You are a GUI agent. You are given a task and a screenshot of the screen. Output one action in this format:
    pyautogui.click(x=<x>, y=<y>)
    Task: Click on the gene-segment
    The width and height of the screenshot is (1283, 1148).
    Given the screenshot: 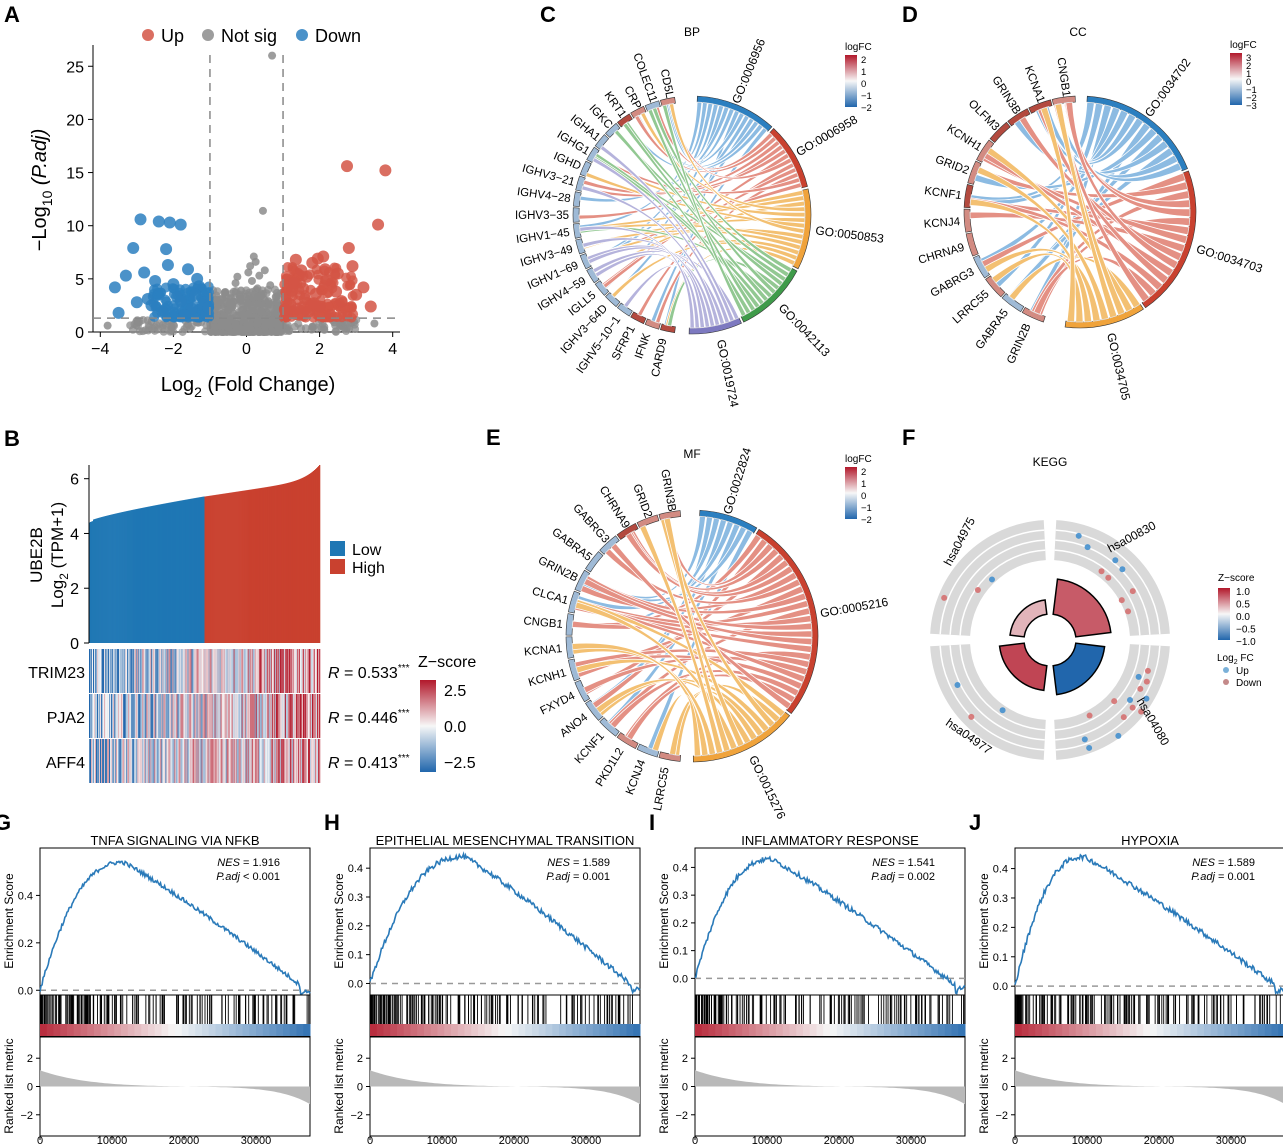 What is the action you would take?
    pyautogui.click(x=580, y=246)
    